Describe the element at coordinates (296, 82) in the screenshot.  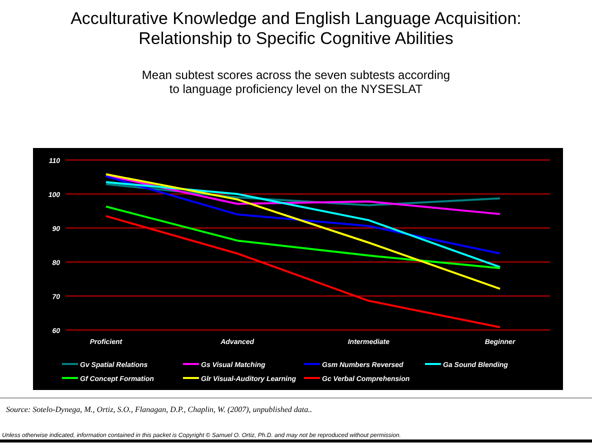
I see `chart-subtitle: Mean subtest scores across the seven subtests according to language proficiency level on the NYSESLAT` at that location.